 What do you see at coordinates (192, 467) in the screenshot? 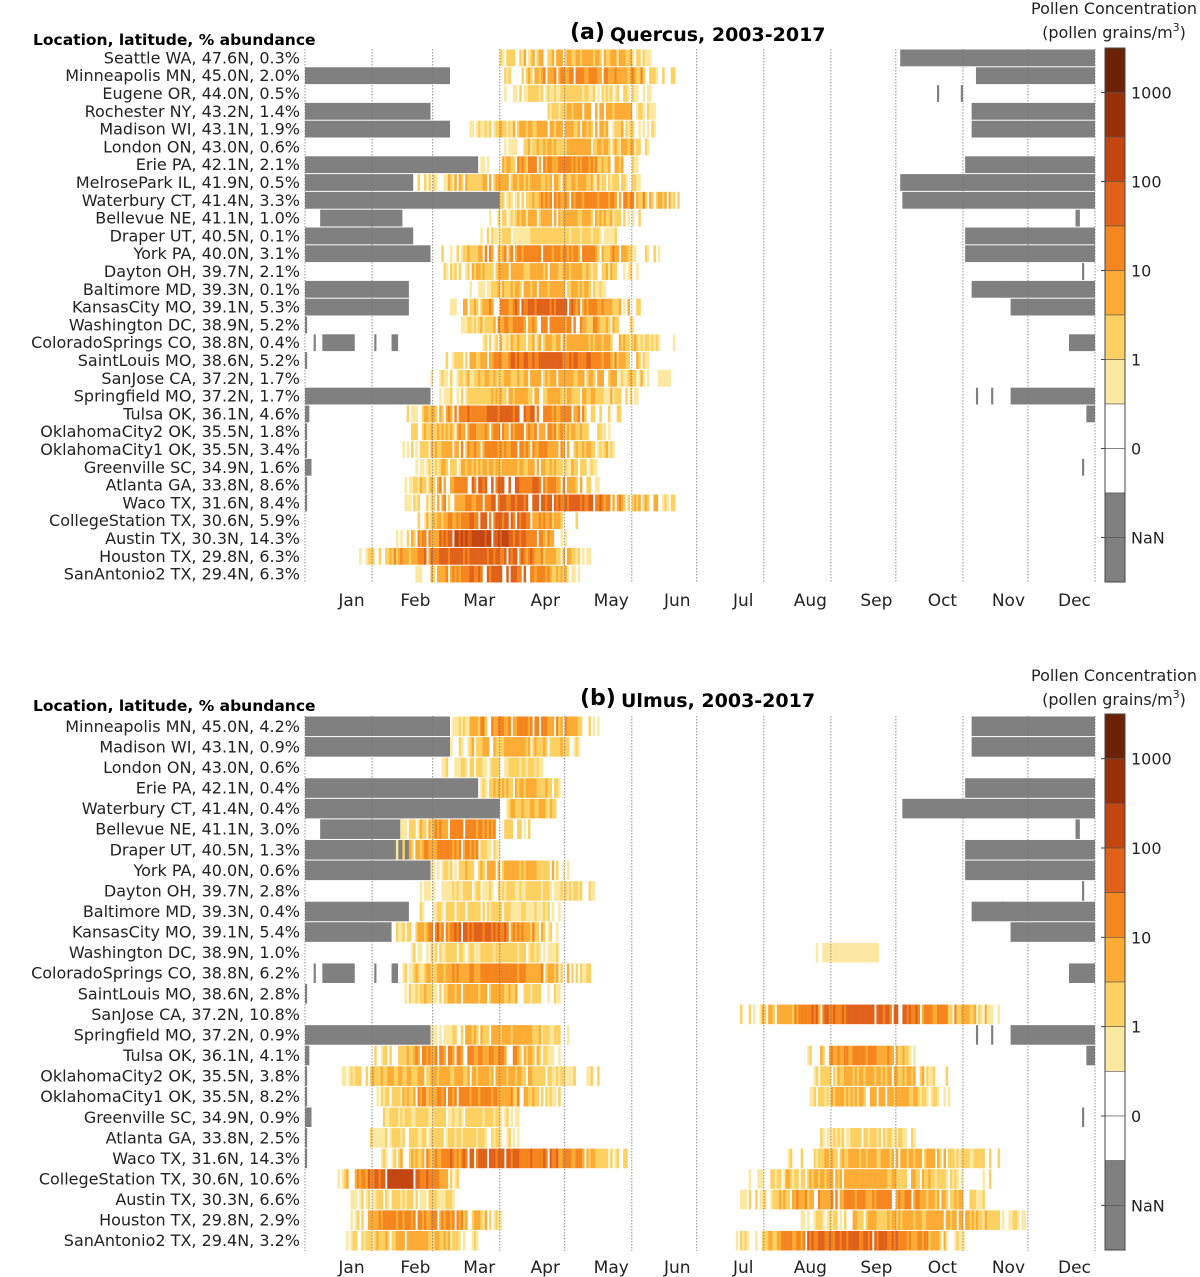
I see `row-label: Greenville SC, 34.9N, 1.6%` at bounding box center [192, 467].